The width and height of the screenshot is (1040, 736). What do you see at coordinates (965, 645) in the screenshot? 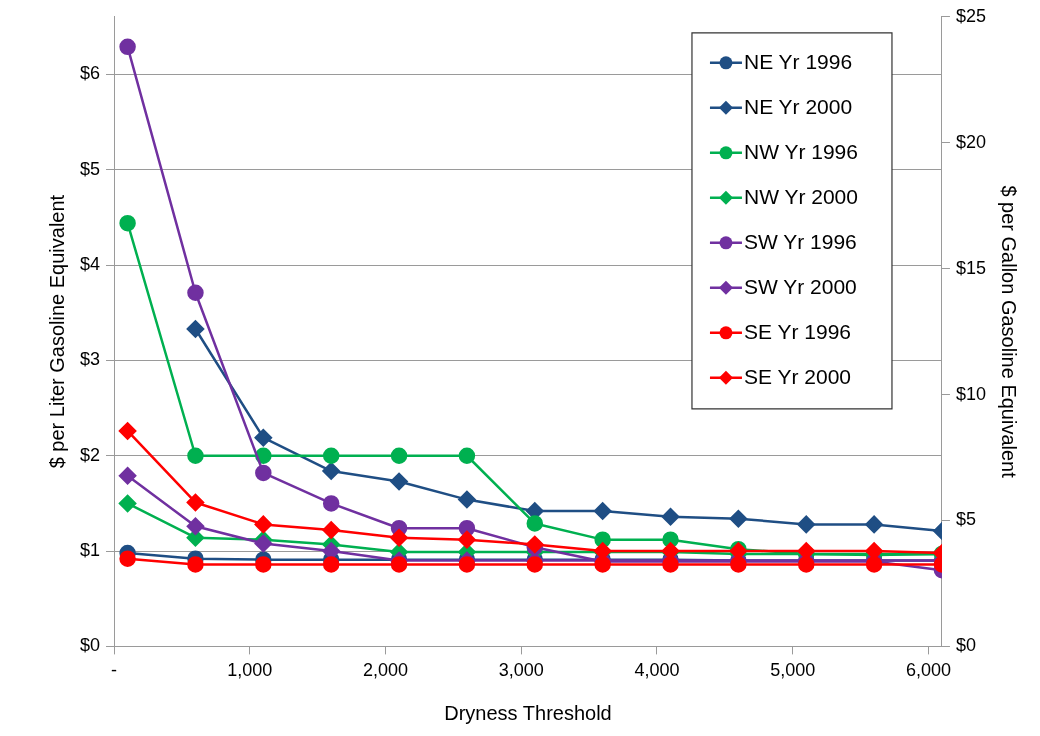
I see `y2-tick-label: $0` at bounding box center [965, 645].